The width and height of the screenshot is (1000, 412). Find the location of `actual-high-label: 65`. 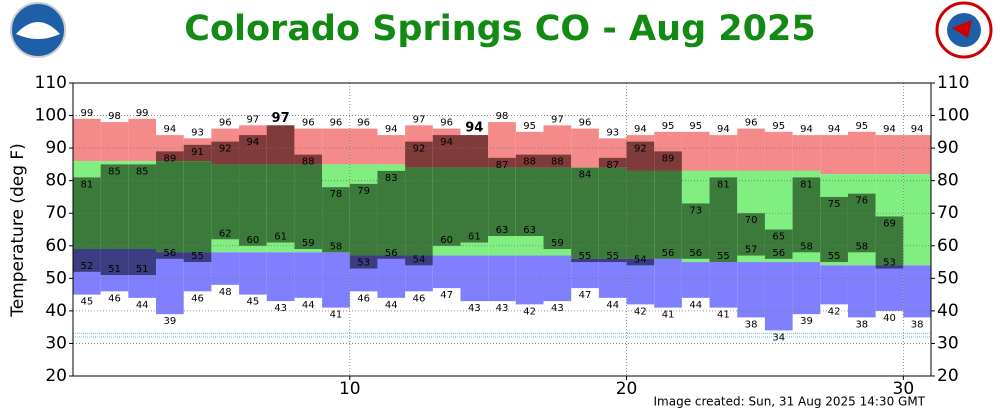

actual-high-label: 65 is located at coordinates (778, 237).